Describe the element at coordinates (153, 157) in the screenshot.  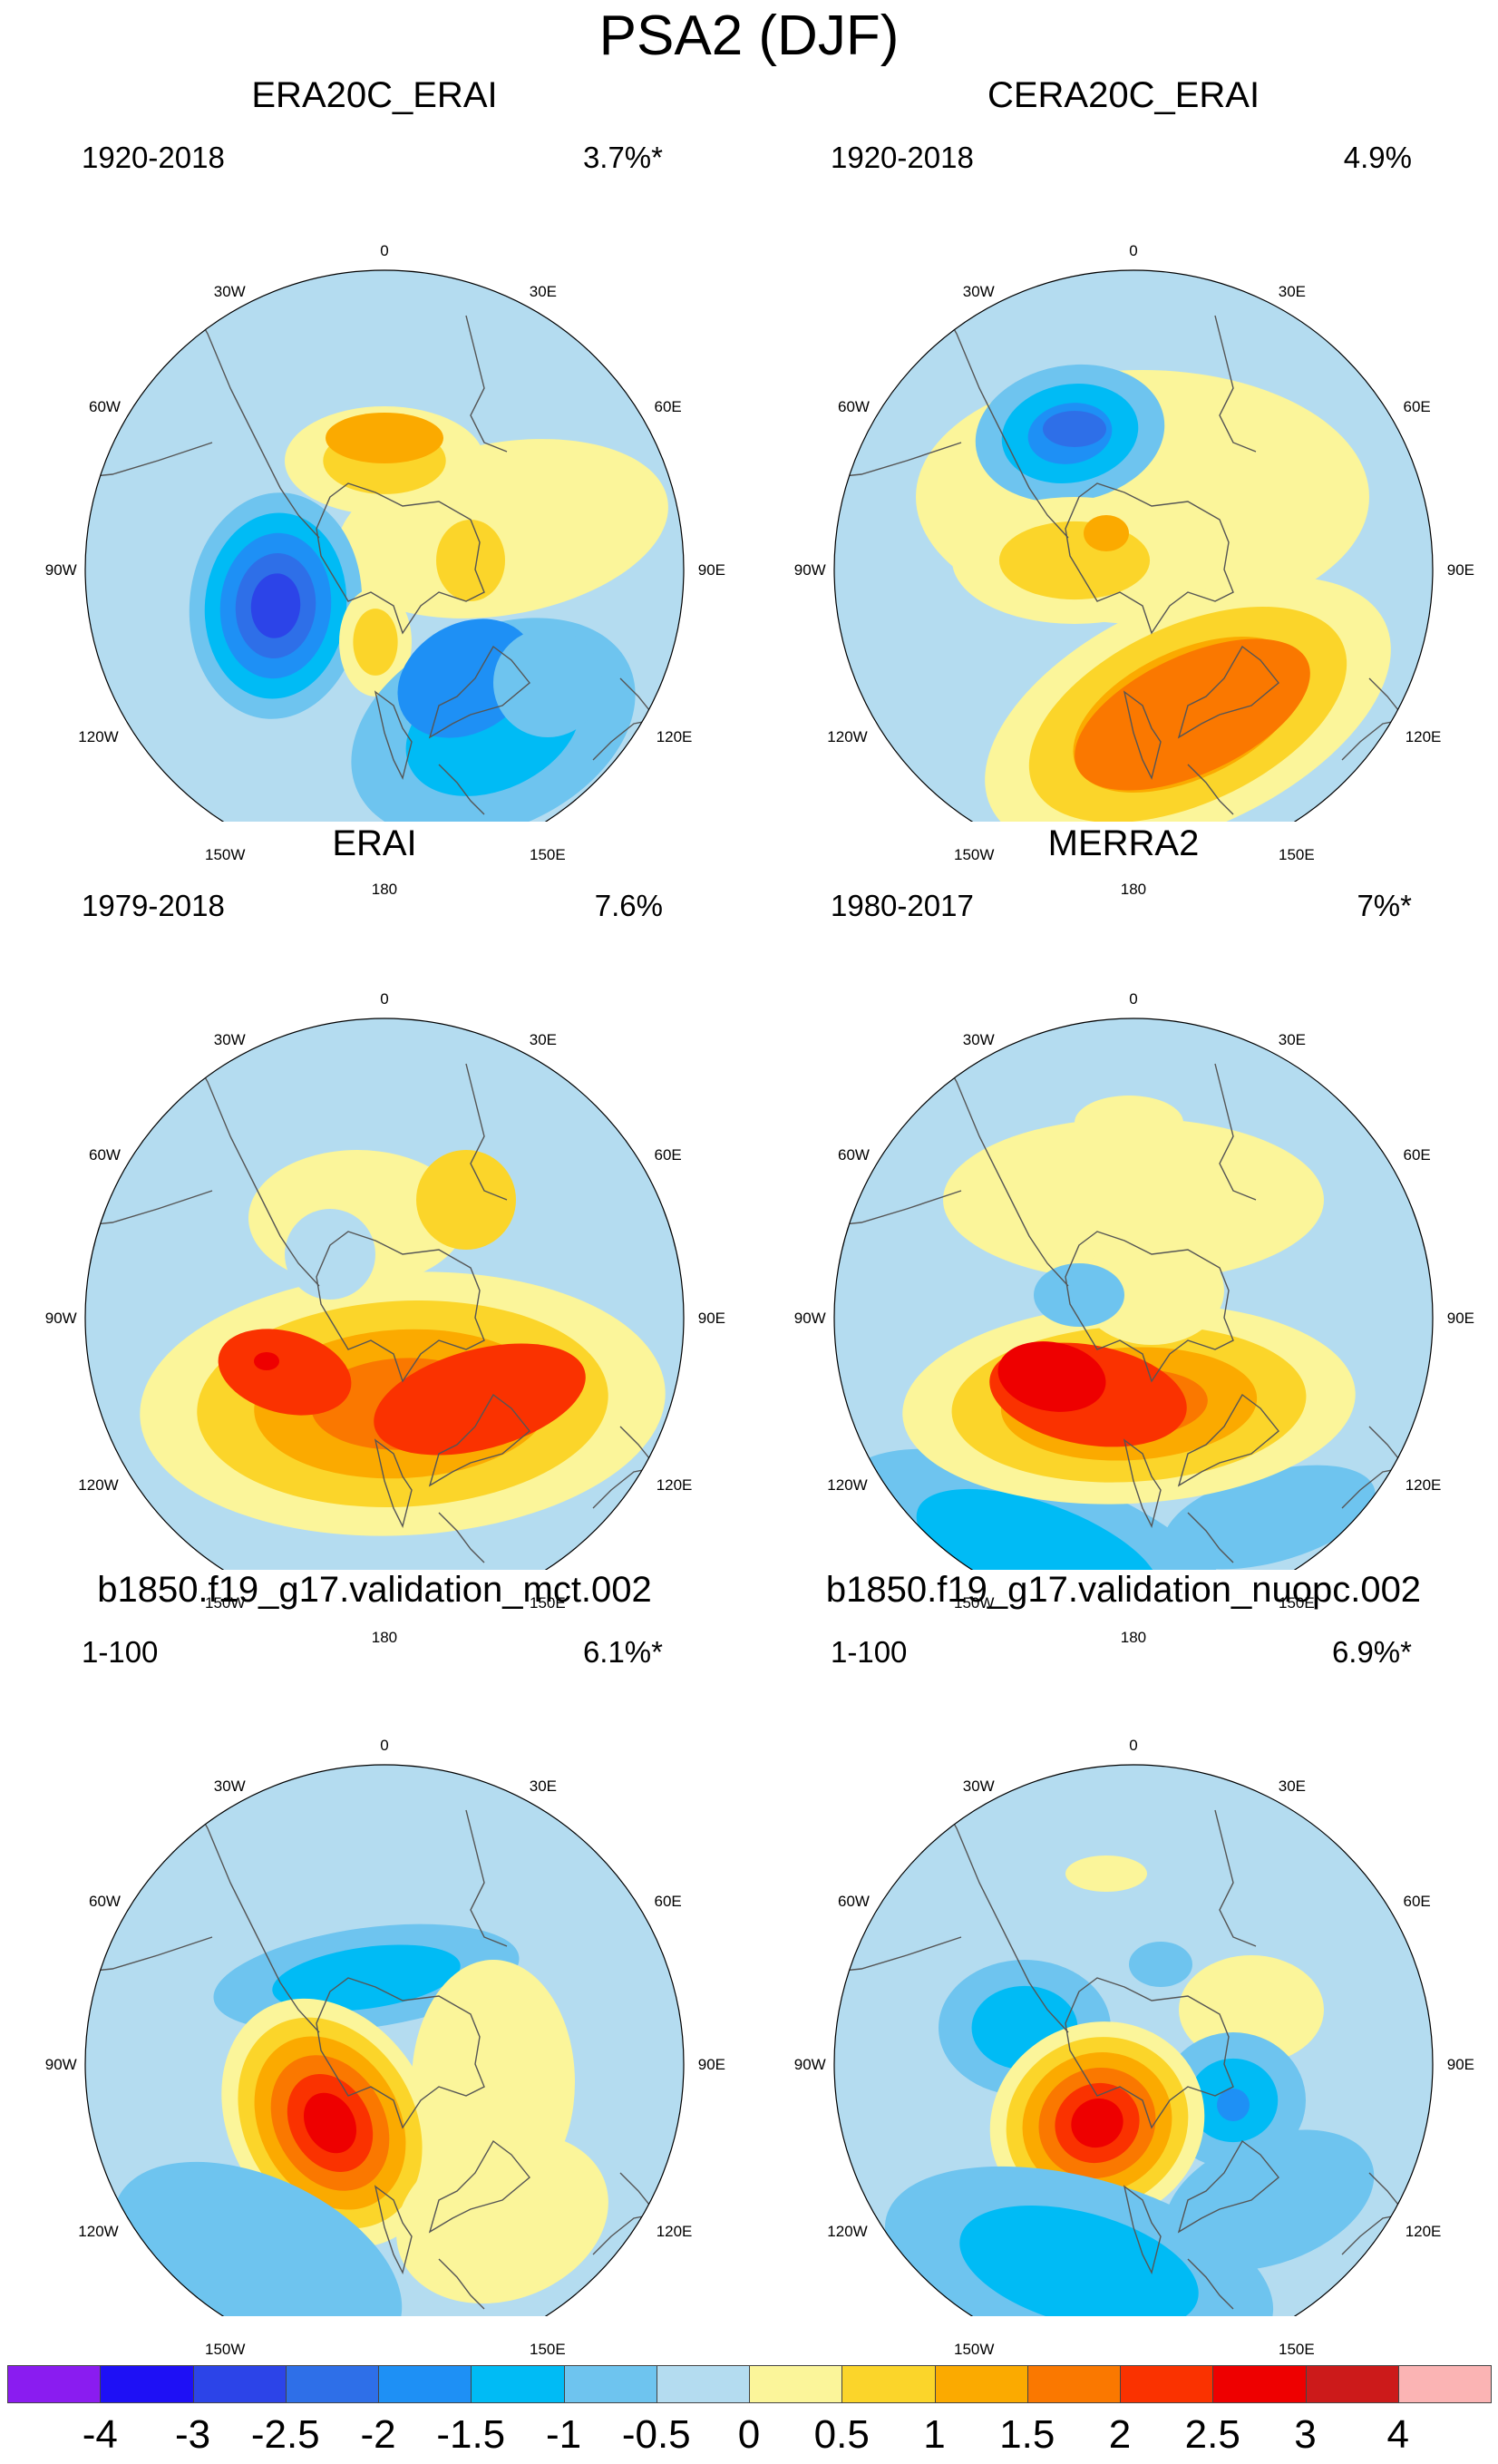
I see `panel-period: 1920-2018` at that location.